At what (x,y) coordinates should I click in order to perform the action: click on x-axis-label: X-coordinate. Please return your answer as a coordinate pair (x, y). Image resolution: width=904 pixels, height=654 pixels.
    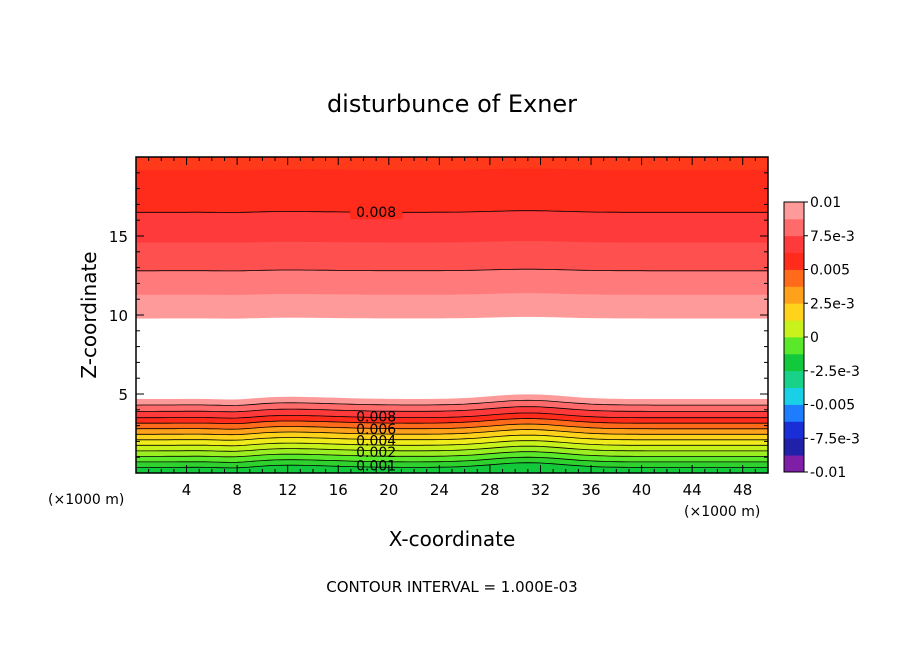
    Looking at the image, I should click on (452, 539).